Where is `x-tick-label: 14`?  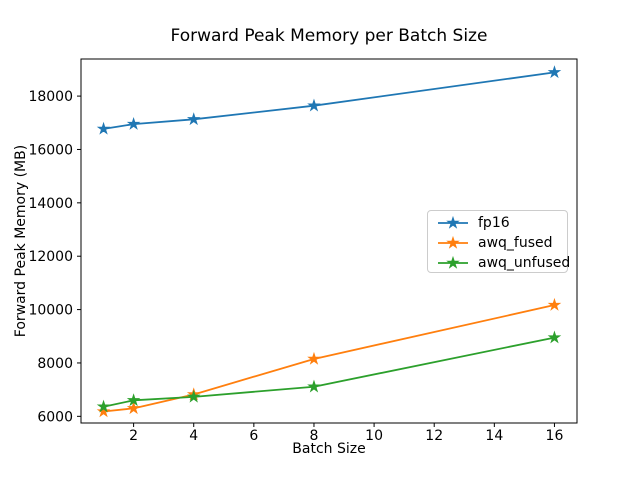 x-tick-label: 14 is located at coordinates (494, 436).